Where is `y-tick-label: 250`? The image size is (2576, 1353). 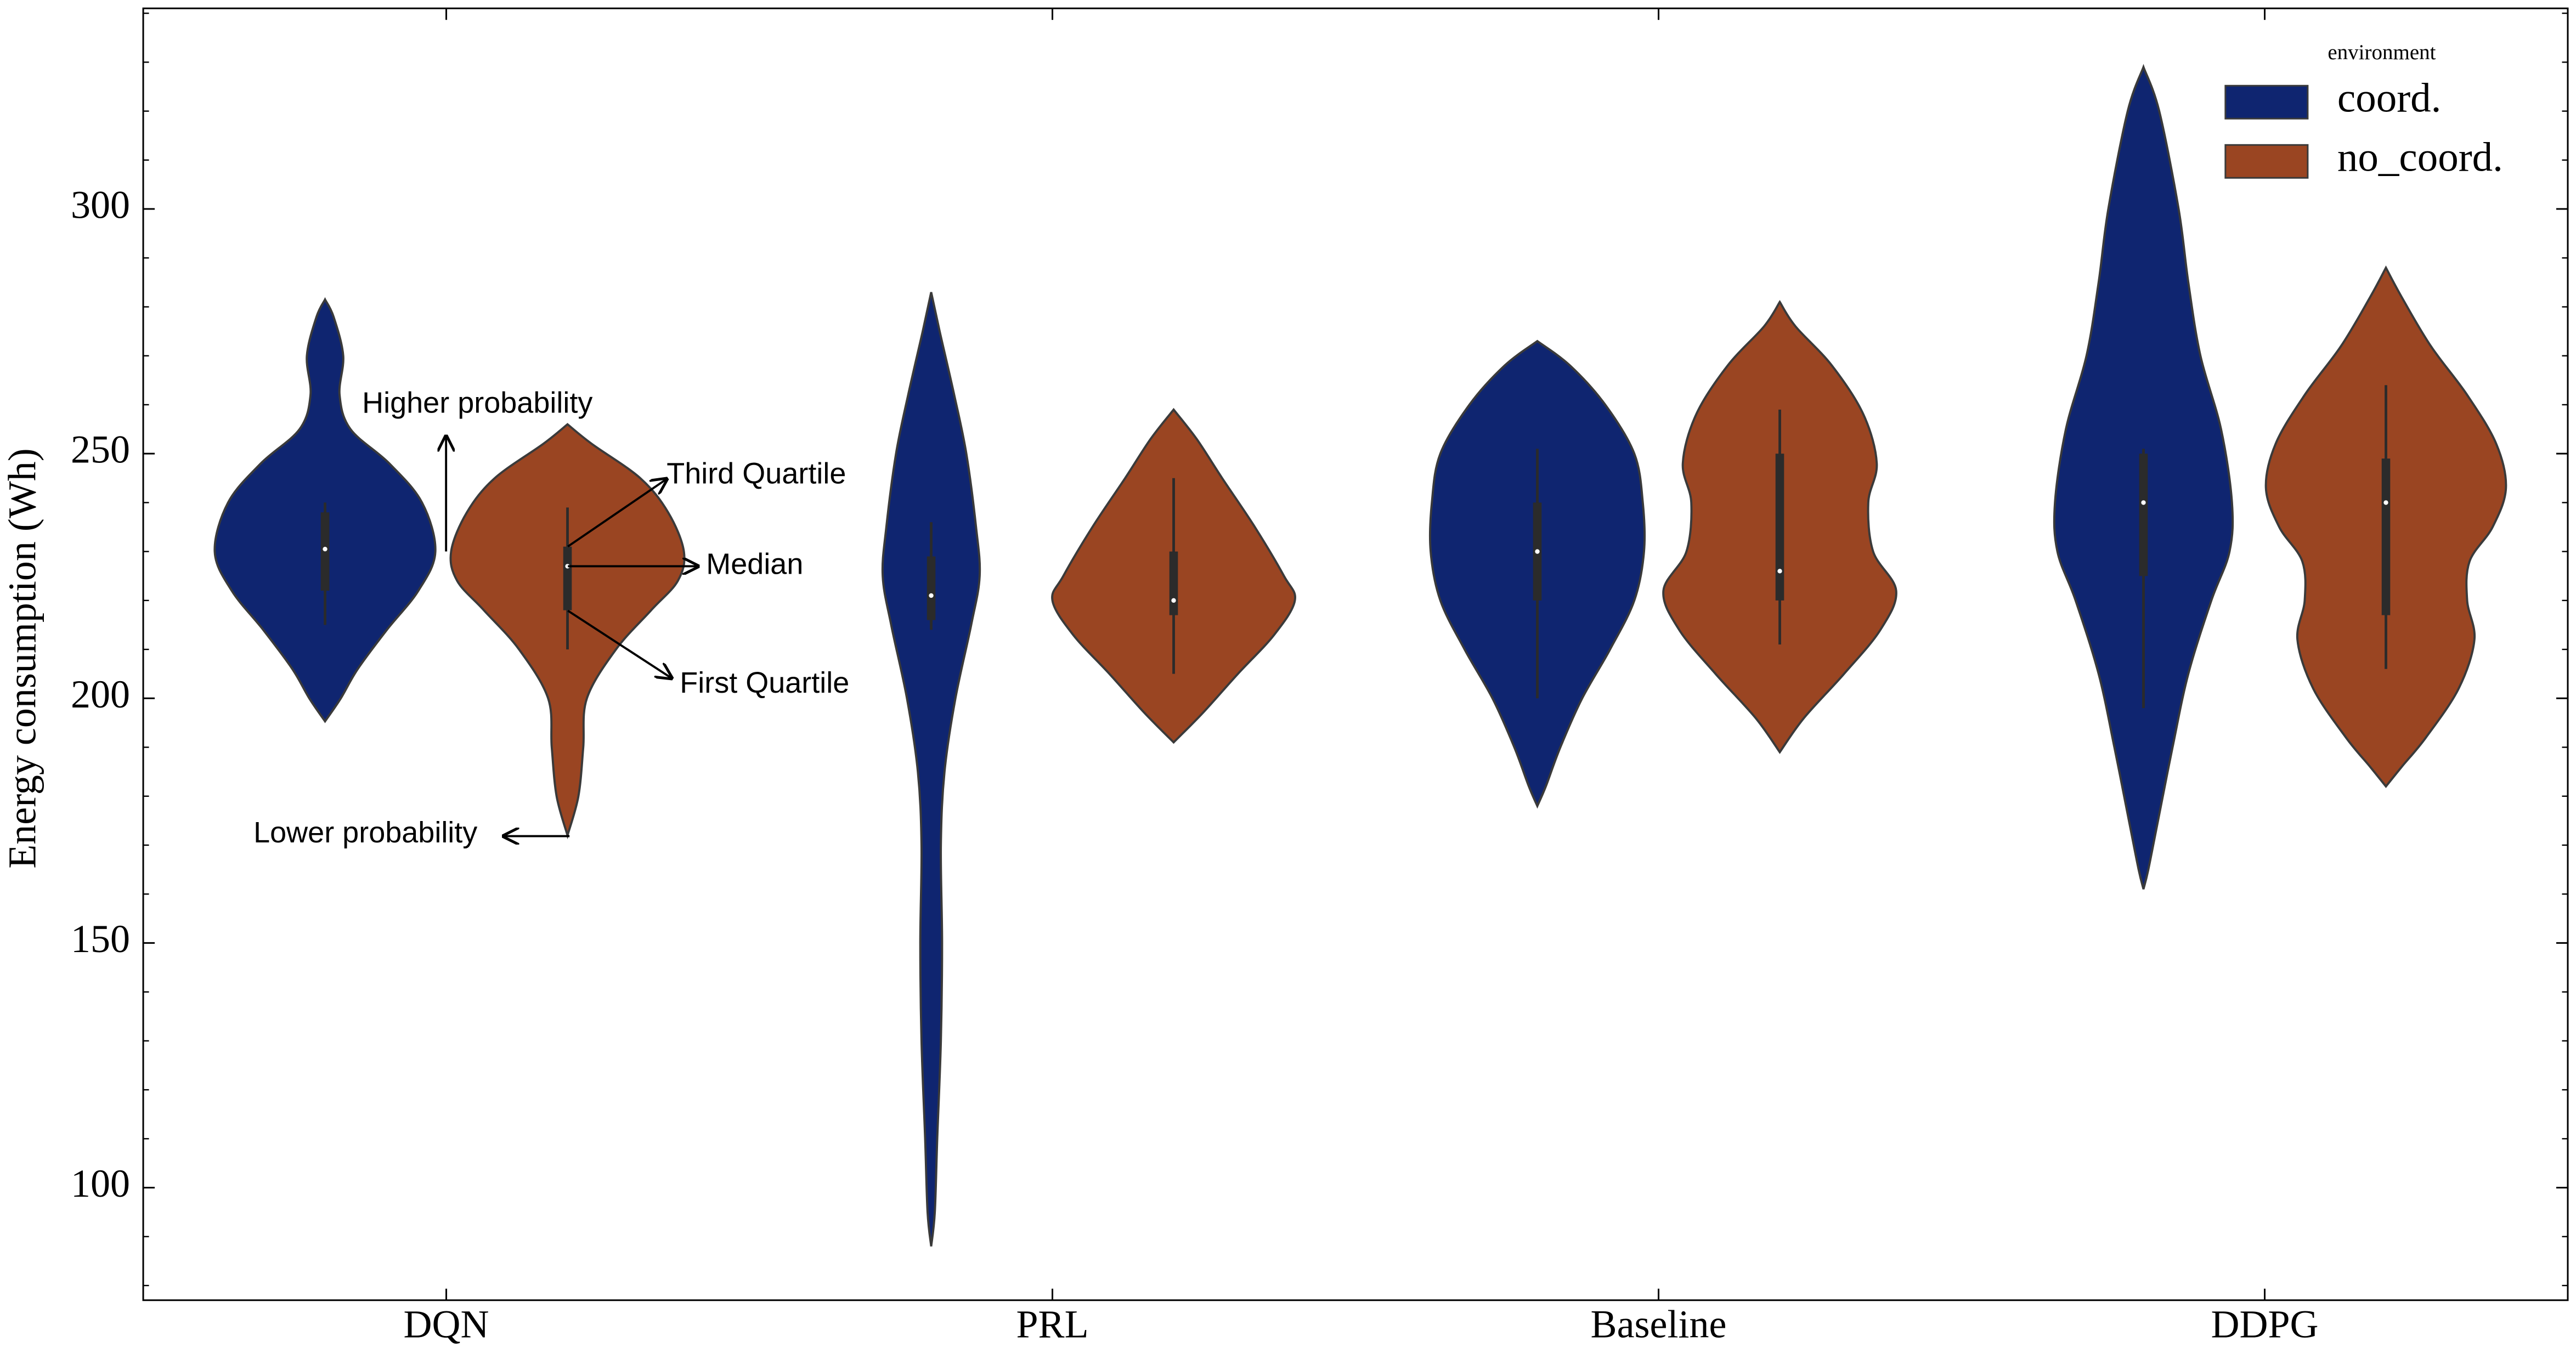
y-tick-label: 250 is located at coordinates (100, 450).